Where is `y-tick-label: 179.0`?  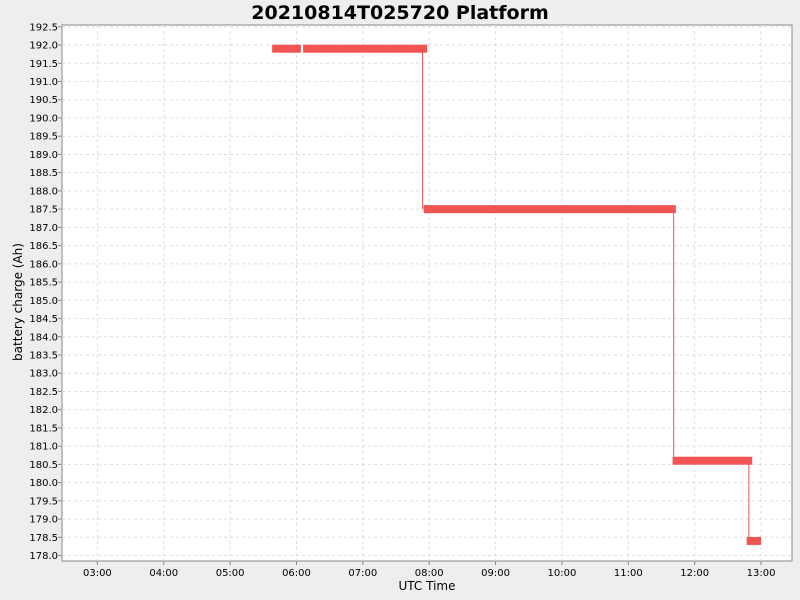 y-tick-label: 179.0 is located at coordinates (43, 520).